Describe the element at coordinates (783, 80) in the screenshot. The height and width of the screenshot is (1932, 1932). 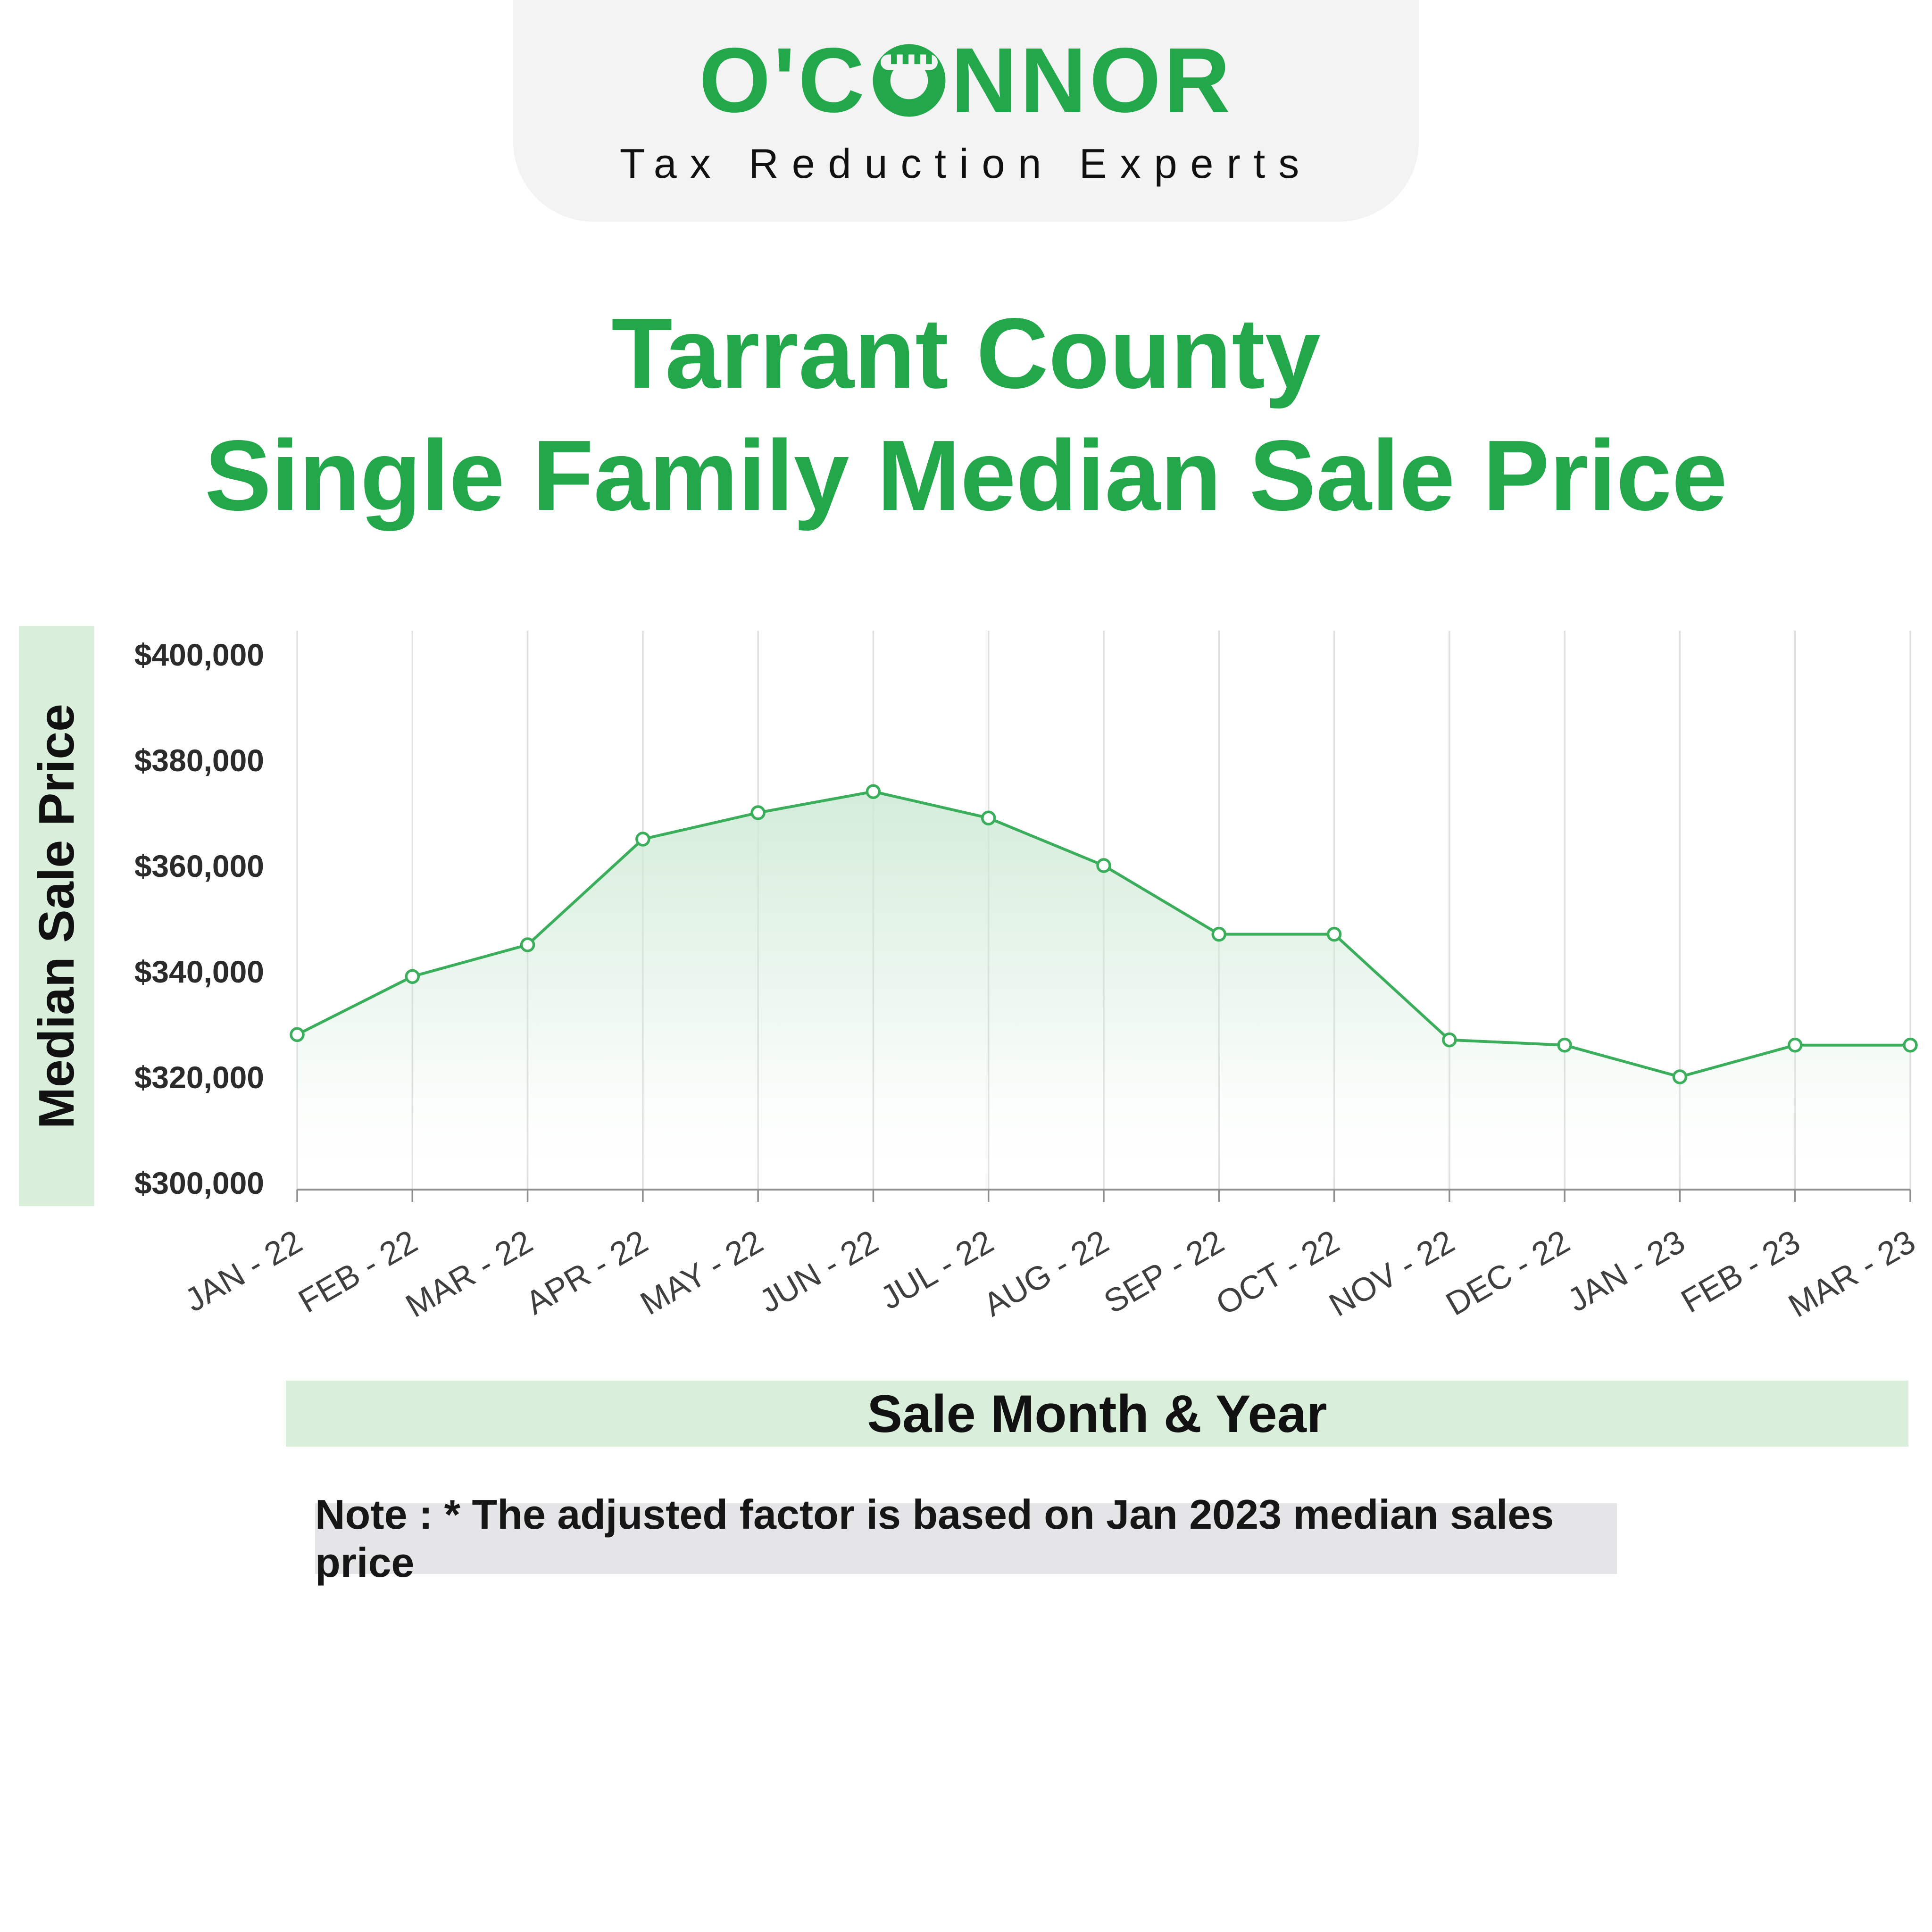
I see `logo-text-left: O'C` at that location.